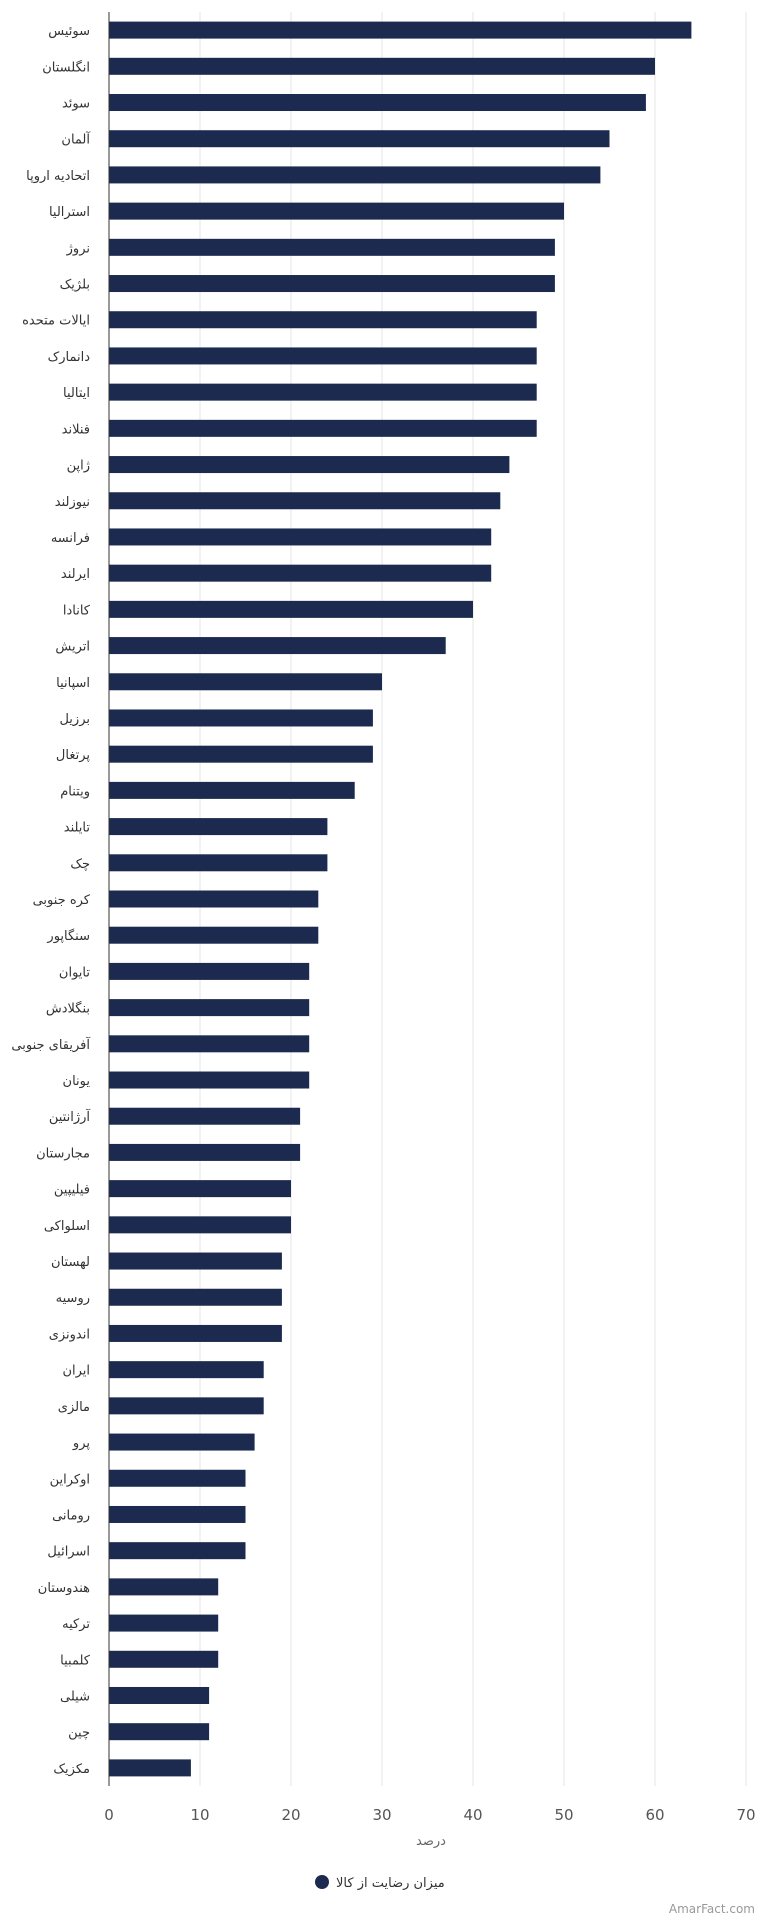 The image size is (768, 1924). What do you see at coordinates (72, 1190) in the screenshot?
I see `category-label: فیلیپین` at bounding box center [72, 1190].